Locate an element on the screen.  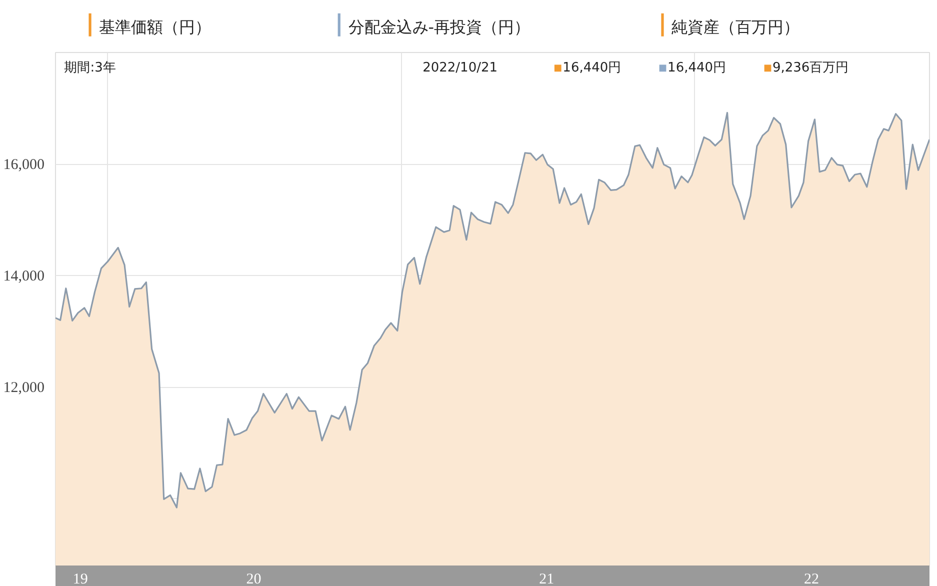
y-tick-label: 16,000 is located at coordinates (23, 165).